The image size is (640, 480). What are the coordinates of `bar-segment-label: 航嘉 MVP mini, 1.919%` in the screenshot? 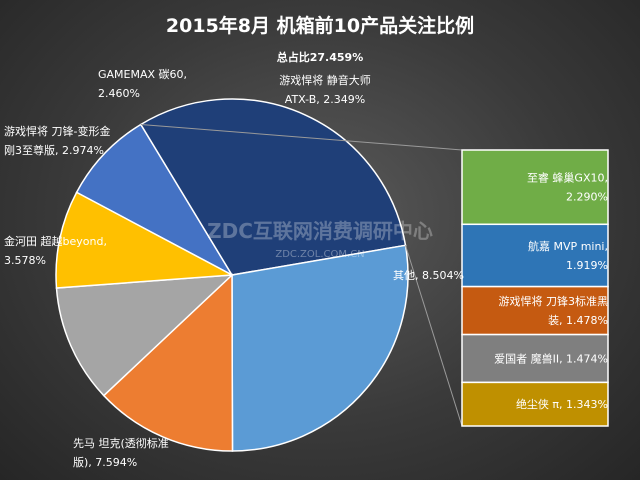 It's located at (568, 255).